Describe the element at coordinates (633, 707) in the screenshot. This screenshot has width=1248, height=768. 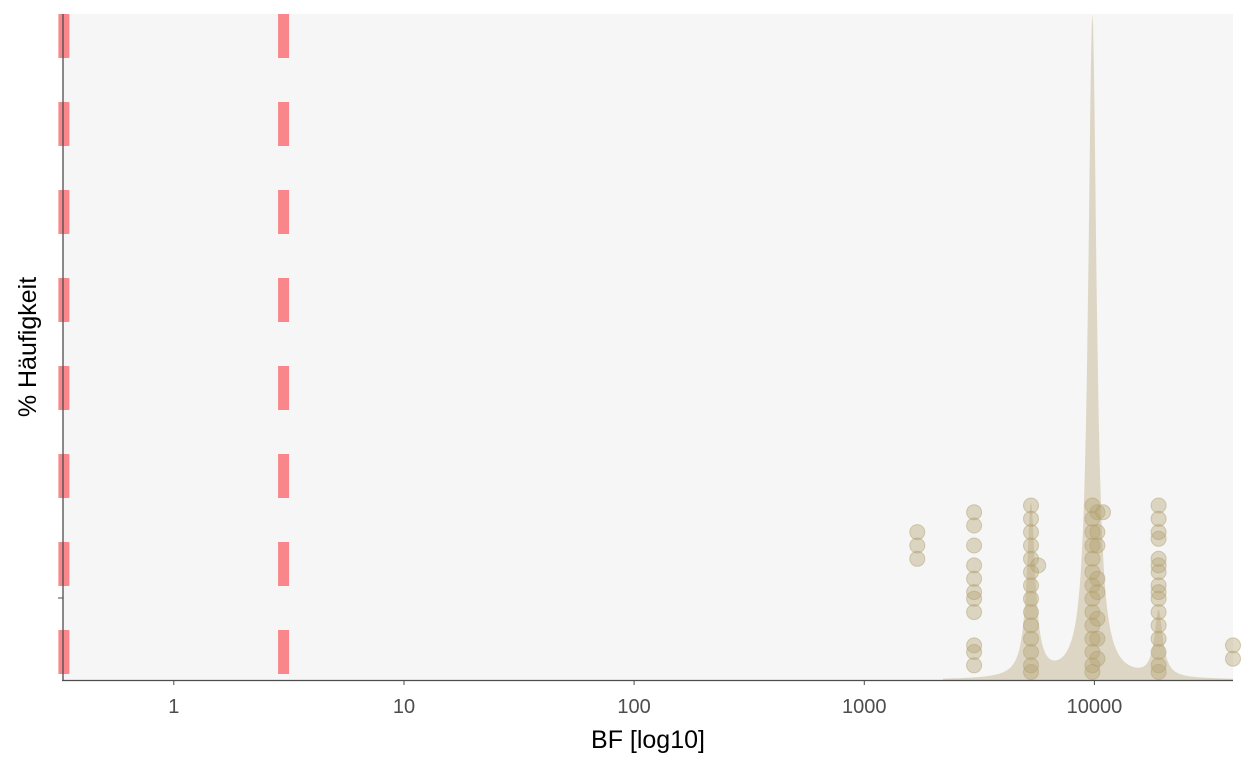
I see `x-tick-label: 100` at that location.